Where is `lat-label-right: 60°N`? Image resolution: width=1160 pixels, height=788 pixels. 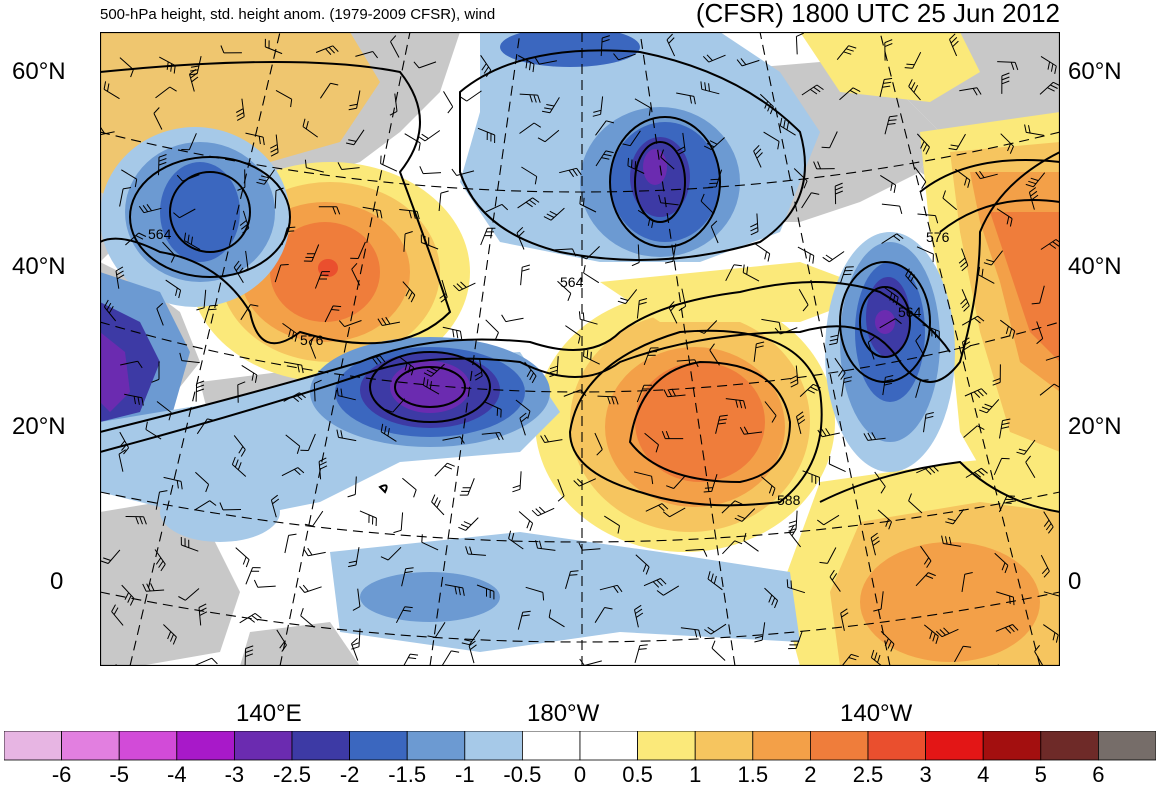
lat-label-right: 60°N is located at coordinates (1095, 71).